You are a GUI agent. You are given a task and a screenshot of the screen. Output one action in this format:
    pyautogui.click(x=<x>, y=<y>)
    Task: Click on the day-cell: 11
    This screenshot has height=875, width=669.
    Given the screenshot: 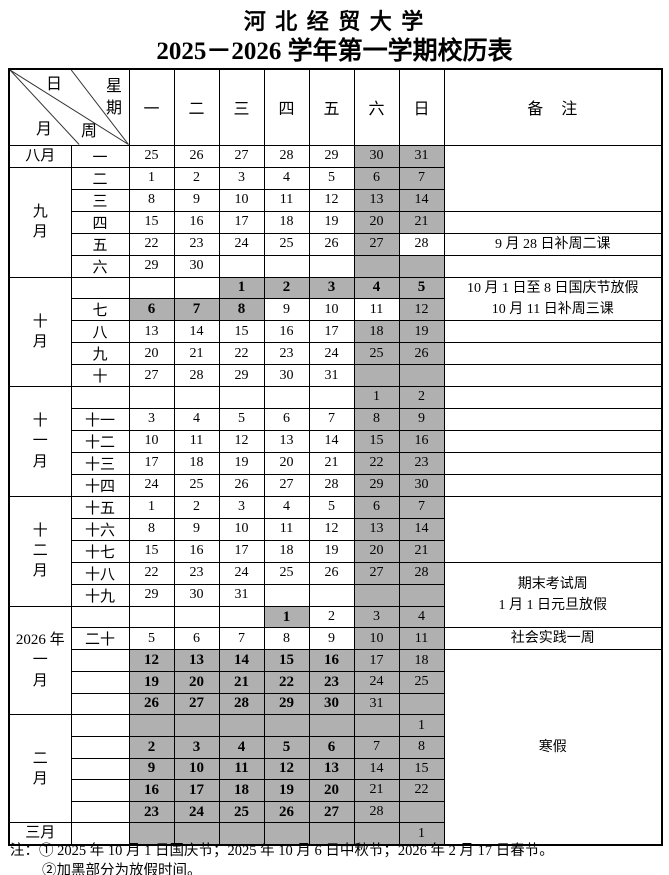 What is the action you would take?
    pyautogui.click(x=196, y=441)
    